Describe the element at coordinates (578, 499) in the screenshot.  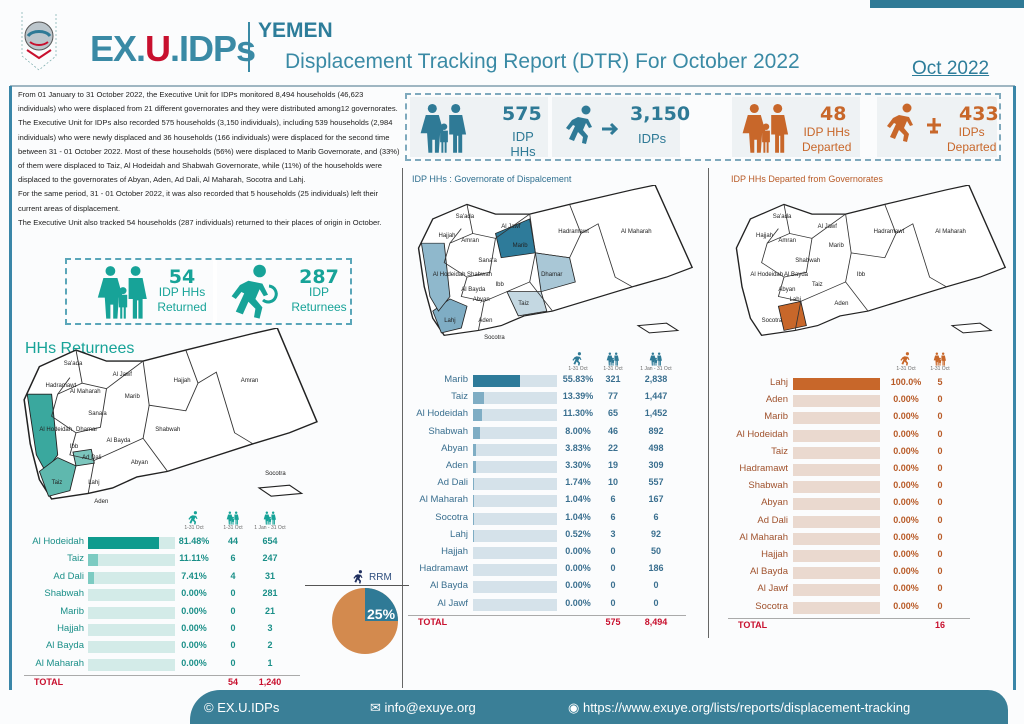
I see `row-percent: 1.04%` at that location.